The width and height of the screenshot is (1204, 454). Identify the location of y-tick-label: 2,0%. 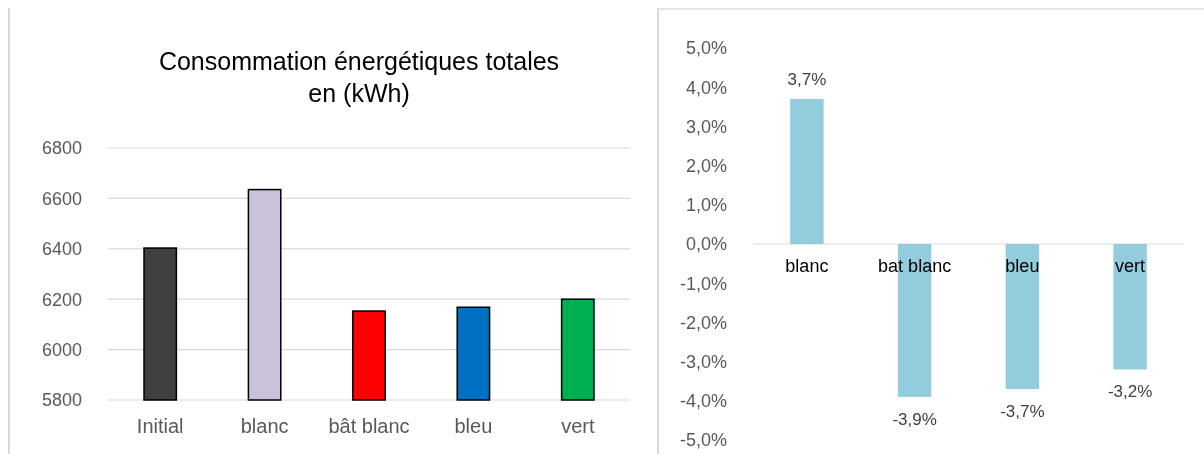
(706, 165).